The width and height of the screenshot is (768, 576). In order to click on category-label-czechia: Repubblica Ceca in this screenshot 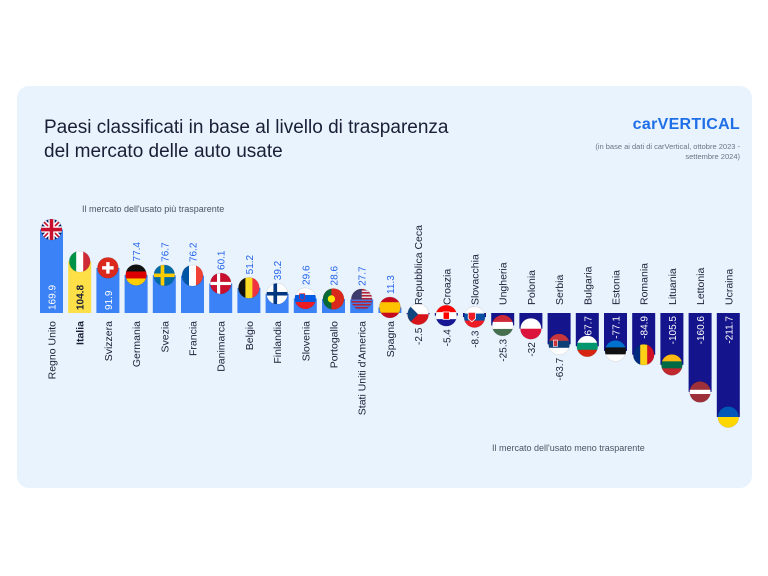, I will do `click(419, 265)`.